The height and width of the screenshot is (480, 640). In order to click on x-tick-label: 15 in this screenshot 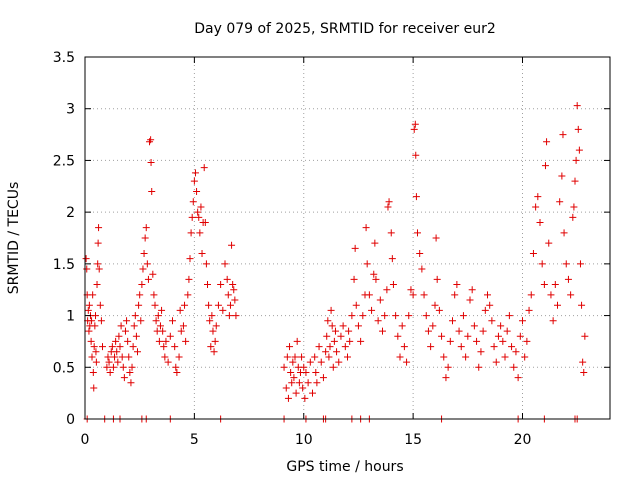, I will do `click(413, 440)`.